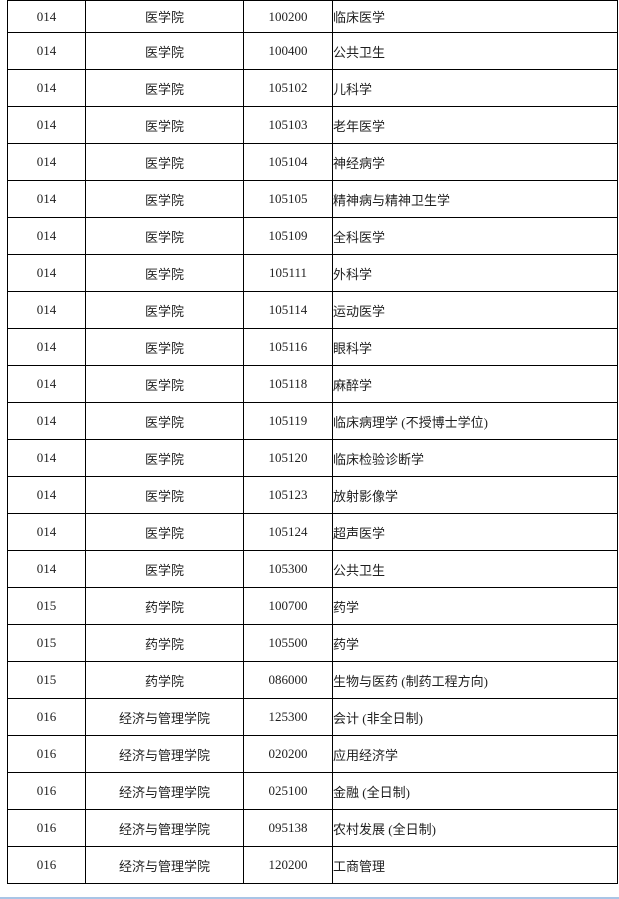 The width and height of the screenshot is (619, 899). What do you see at coordinates (288, 273) in the screenshot?
I see `major-code-cell: 105111` at bounding box center [288, 273].